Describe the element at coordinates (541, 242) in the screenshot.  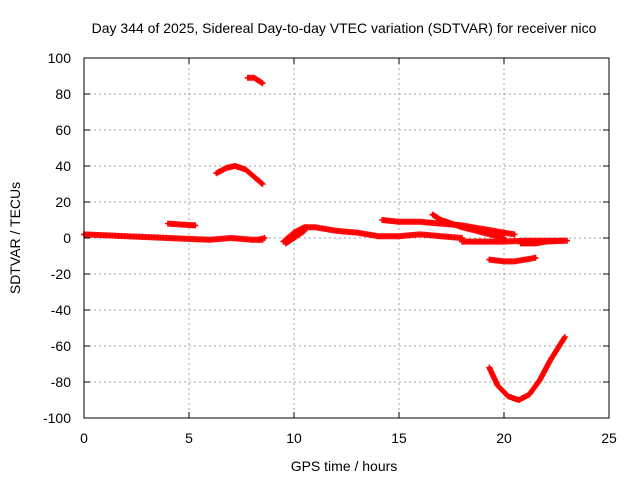
I see `series-track-21to23` at that location.